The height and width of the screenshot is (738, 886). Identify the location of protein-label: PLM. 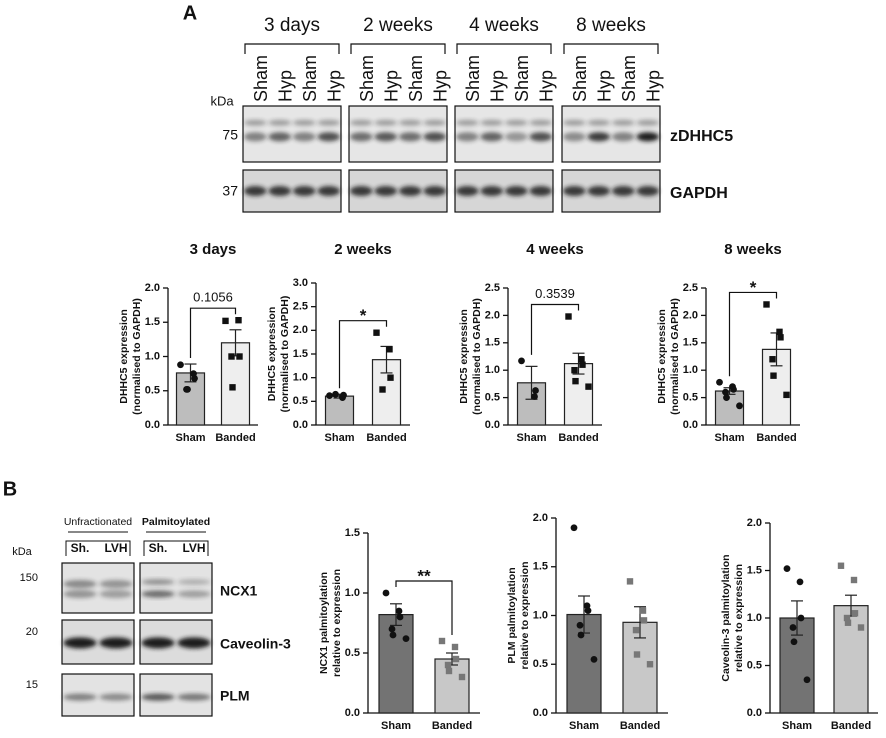
(235, 696).